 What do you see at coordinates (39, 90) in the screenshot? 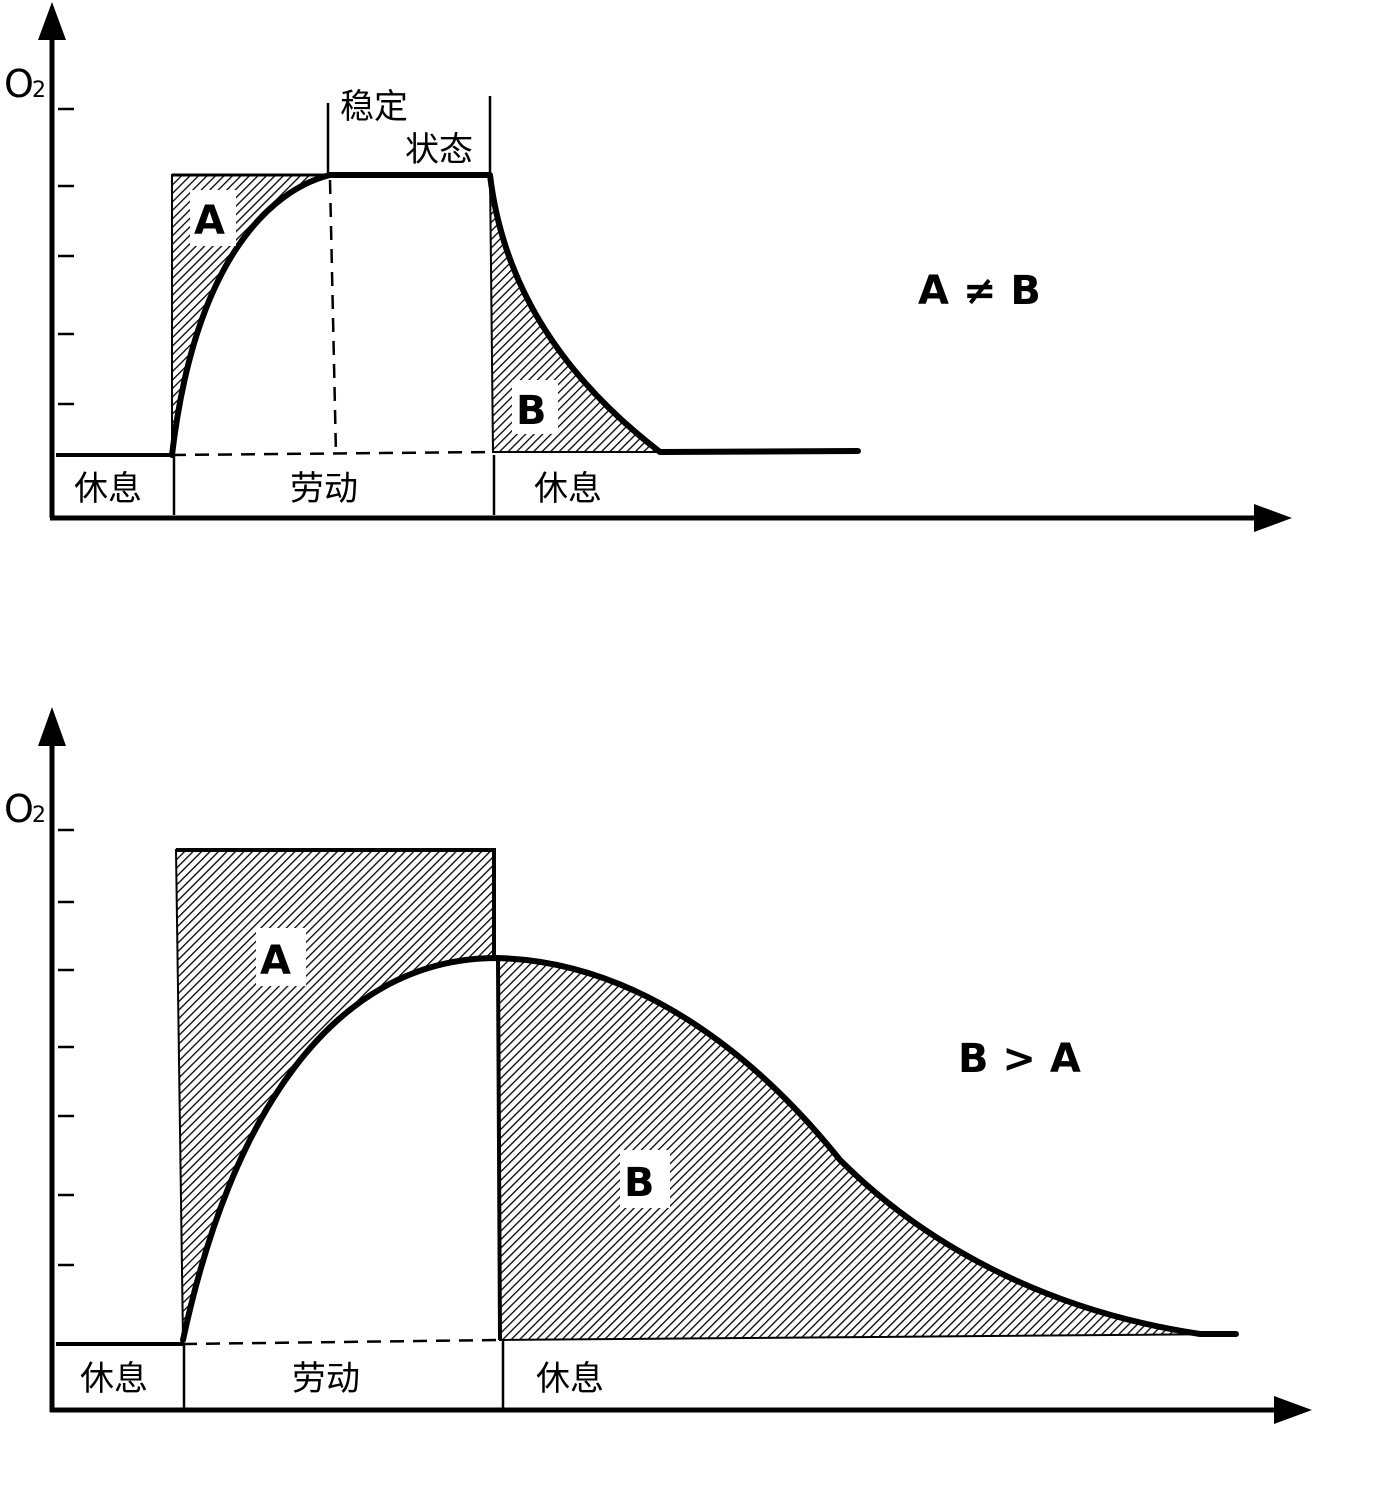
I see `top-y-label-sub: 2` at bounding box center [39, 90].